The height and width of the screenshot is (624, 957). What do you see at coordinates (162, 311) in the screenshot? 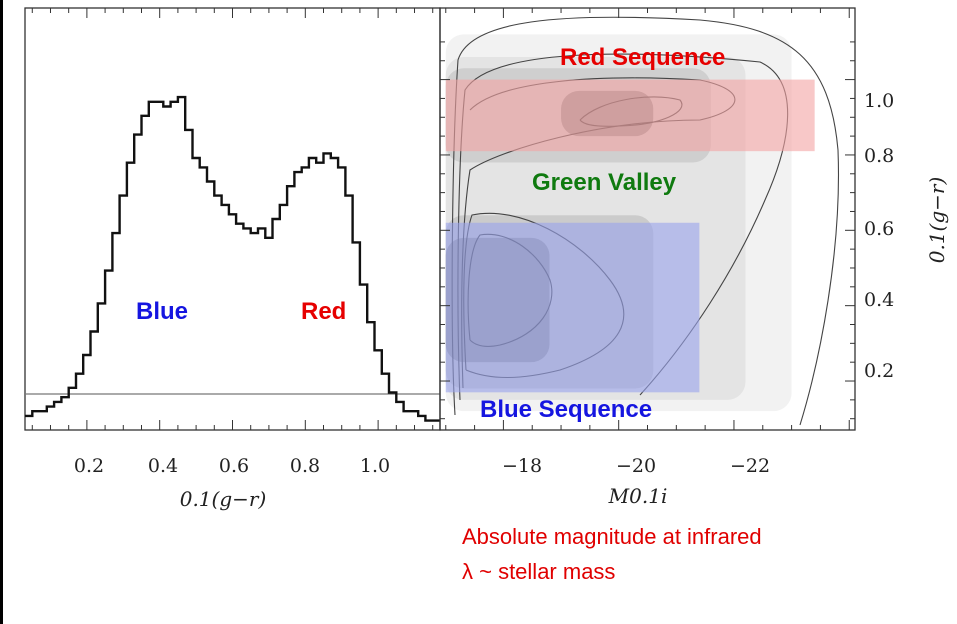
I see `annotation-blue: Blue` at bounding box center [162, 311].